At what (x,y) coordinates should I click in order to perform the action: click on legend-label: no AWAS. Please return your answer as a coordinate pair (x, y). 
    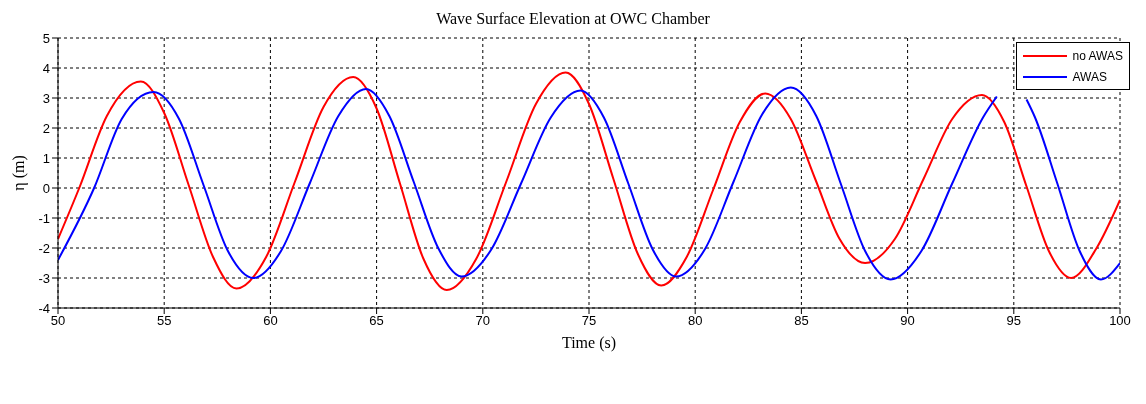
    Looking at the image, I should click on (1097, 55).